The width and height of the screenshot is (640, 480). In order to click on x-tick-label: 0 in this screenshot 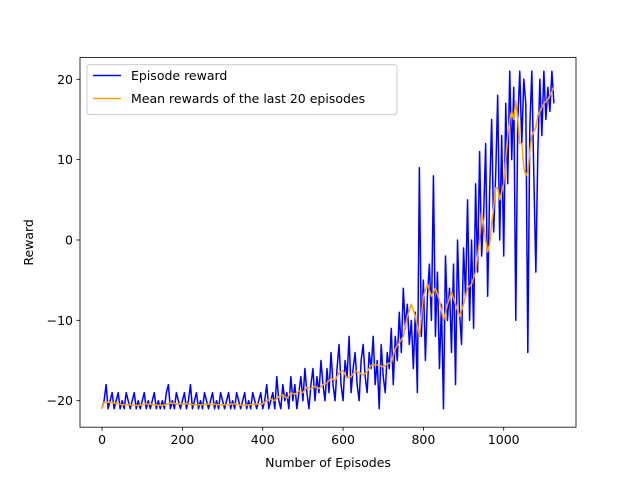, I will do `click(102, 439)`.